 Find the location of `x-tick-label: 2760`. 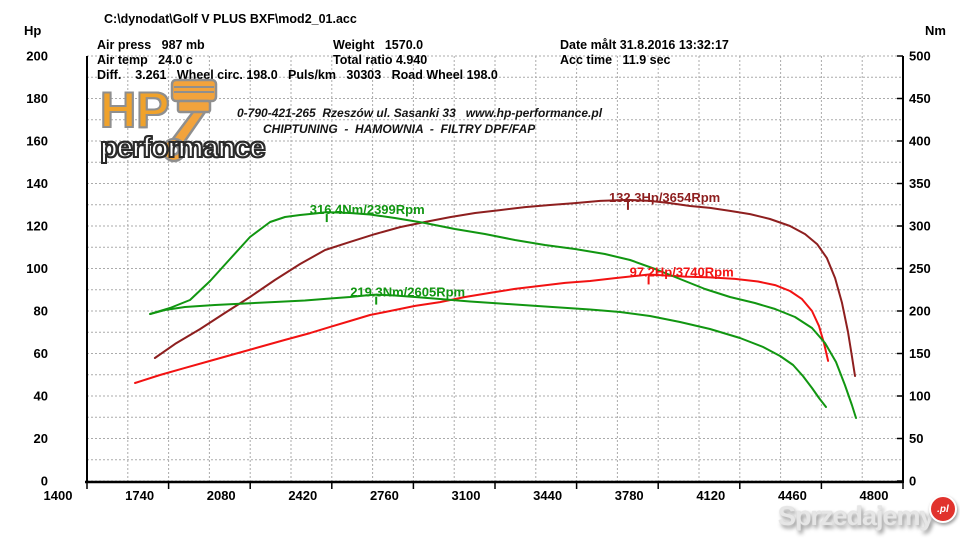

x-tick-label: 2760 is located at coordinates (384, 495).